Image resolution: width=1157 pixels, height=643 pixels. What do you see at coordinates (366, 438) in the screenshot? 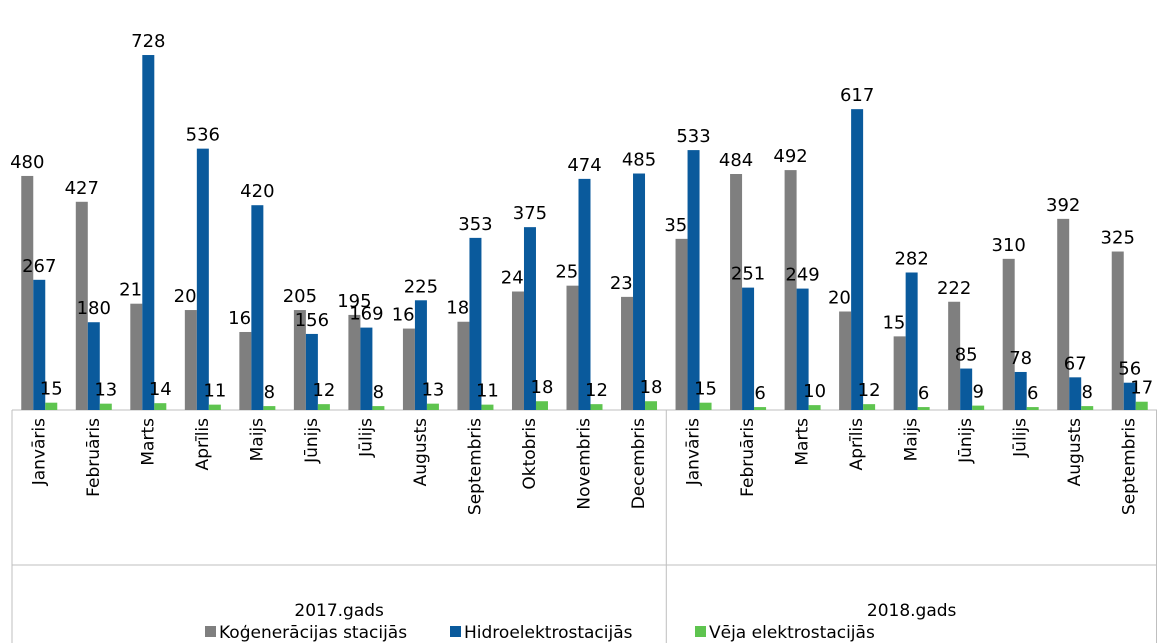
I see `x-tick-label: Jūlijs` at bounding box center [366, 438].